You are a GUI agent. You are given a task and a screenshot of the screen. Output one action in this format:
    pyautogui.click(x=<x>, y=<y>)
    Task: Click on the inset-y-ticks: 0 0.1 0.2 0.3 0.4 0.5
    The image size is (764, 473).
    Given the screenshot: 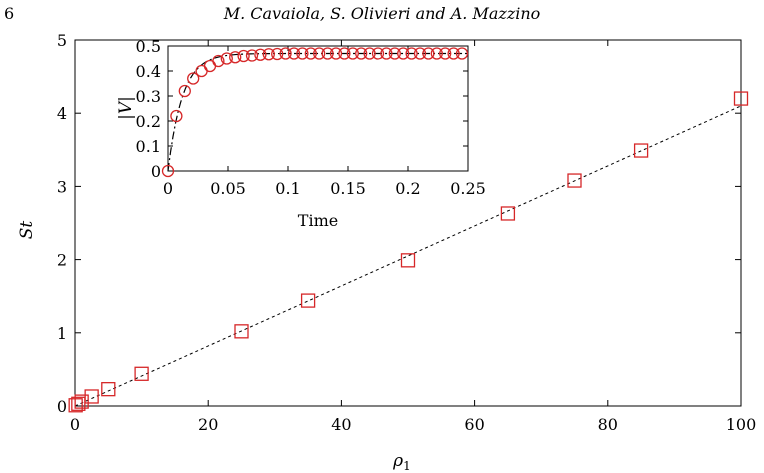 What is the action you would take?
    pyautogui.click(x=302, y=109)
    